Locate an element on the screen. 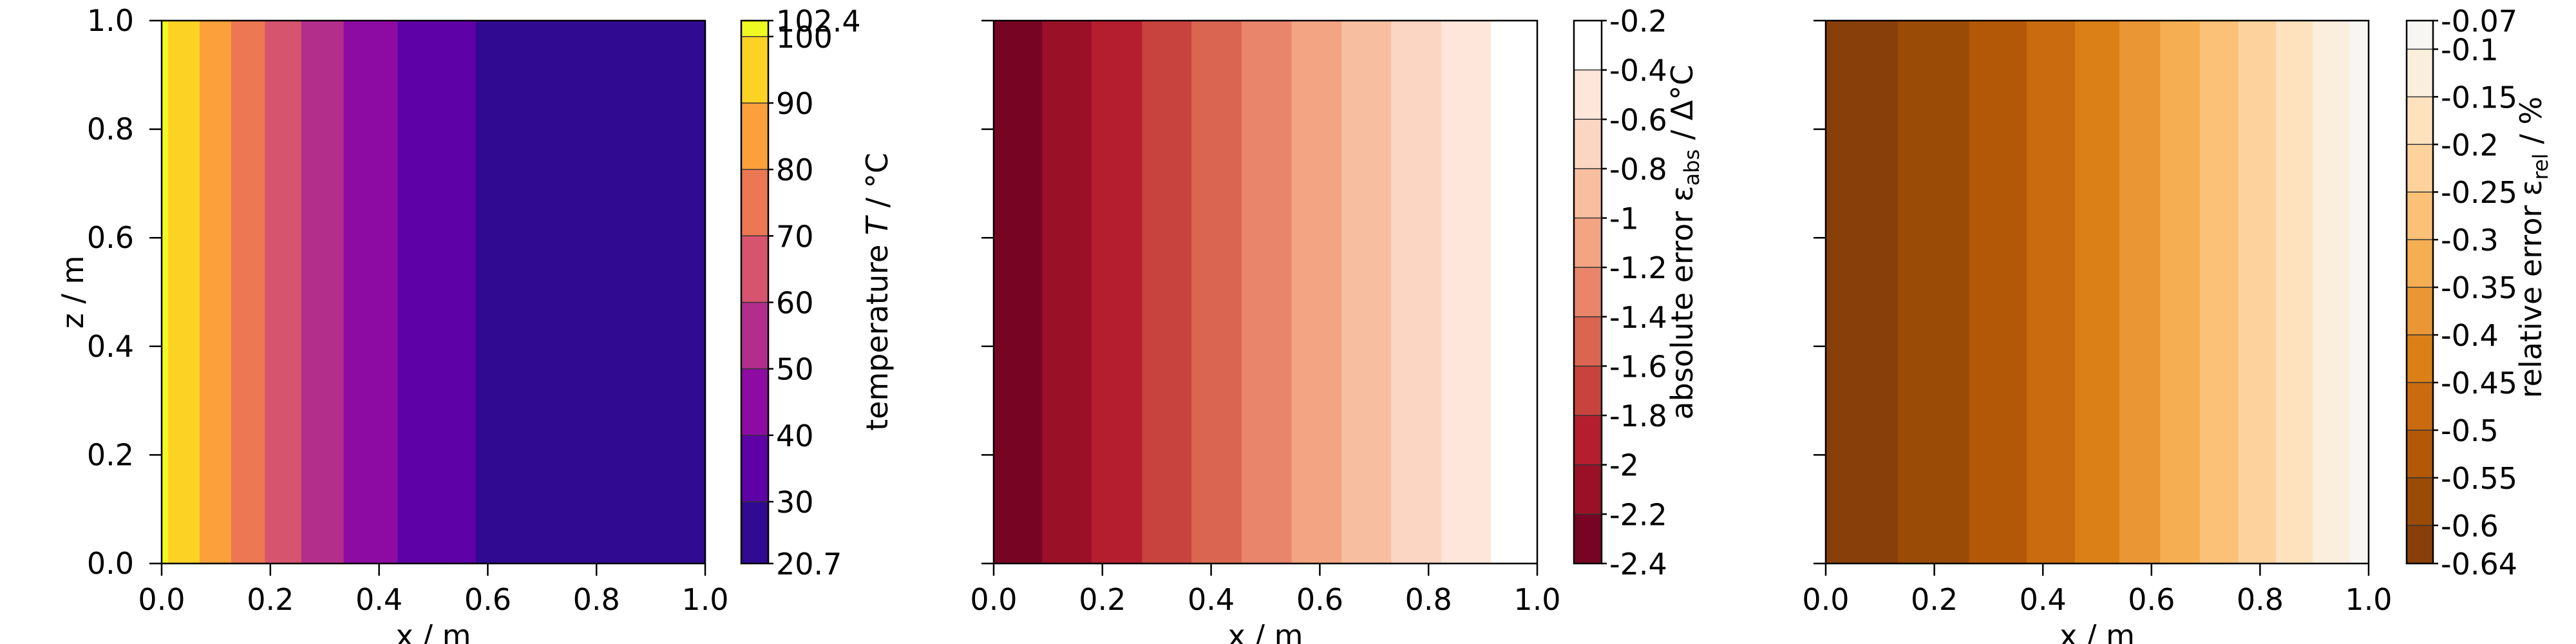 This screenshot has height=644, width=2576. x-tick-label: 0.6 is located at coordinates (2151, 599).